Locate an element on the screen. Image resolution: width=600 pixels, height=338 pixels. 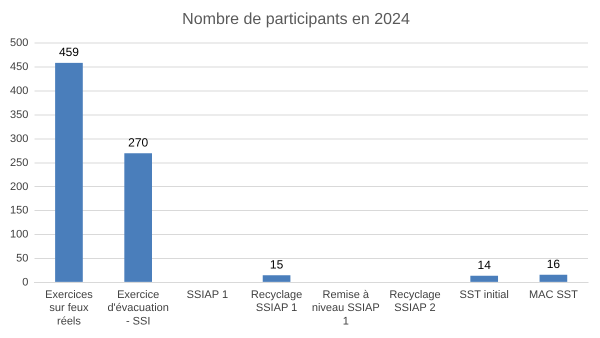
y-tick-label: 500 is located at coordinates (19, 43).